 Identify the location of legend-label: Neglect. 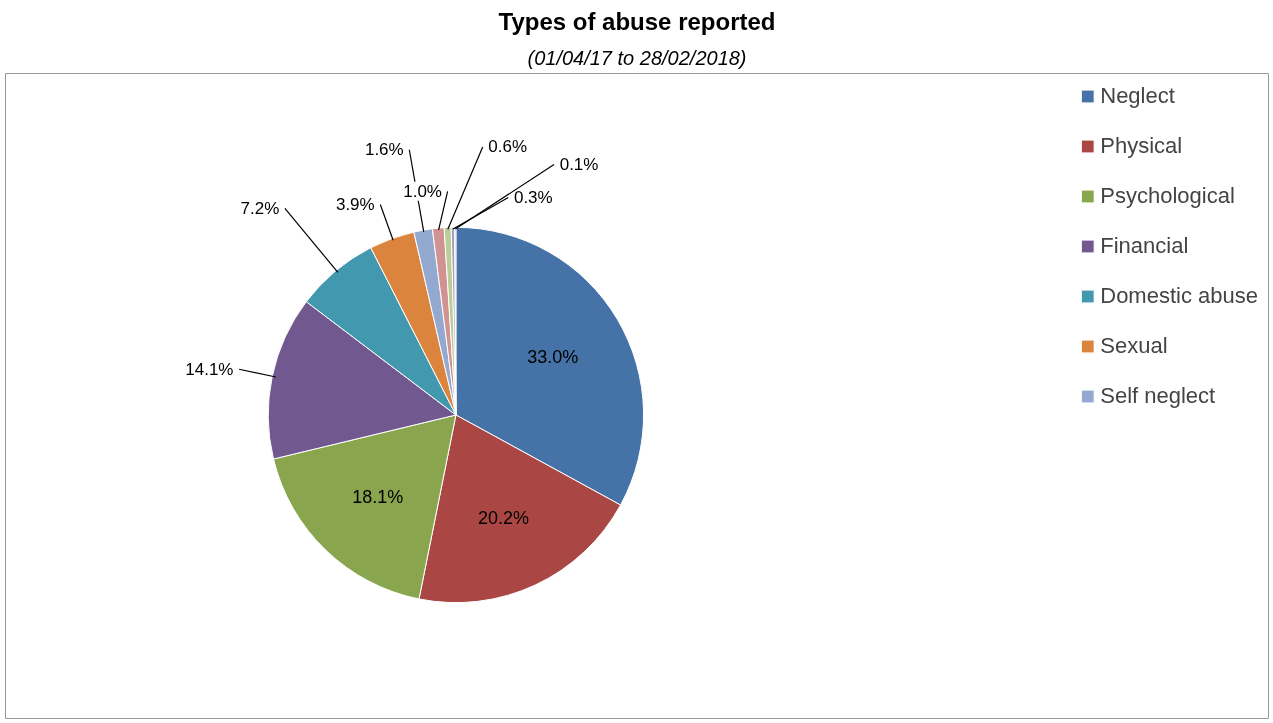
(1137, 96).